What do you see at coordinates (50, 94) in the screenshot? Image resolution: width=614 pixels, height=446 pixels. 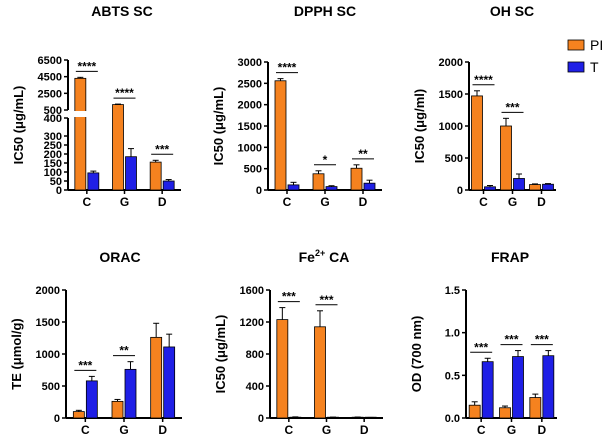 I see `y-tick-label: 2500` at bounding box center [50, 94].